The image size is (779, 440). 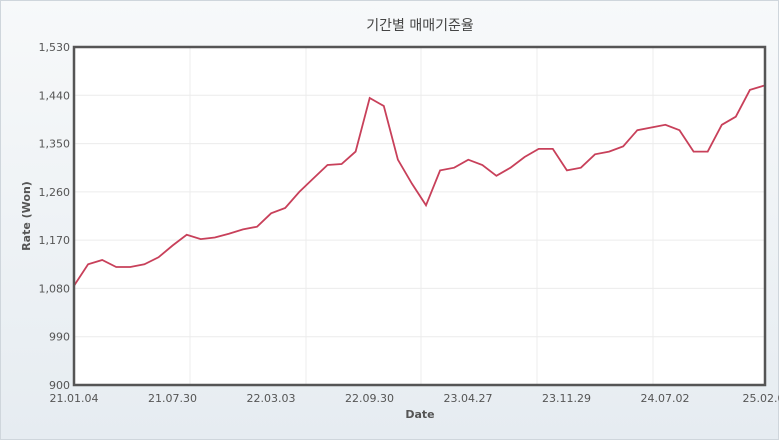 I want to click on x-tick-label: 22.03.03, so click(x=271, y=398).